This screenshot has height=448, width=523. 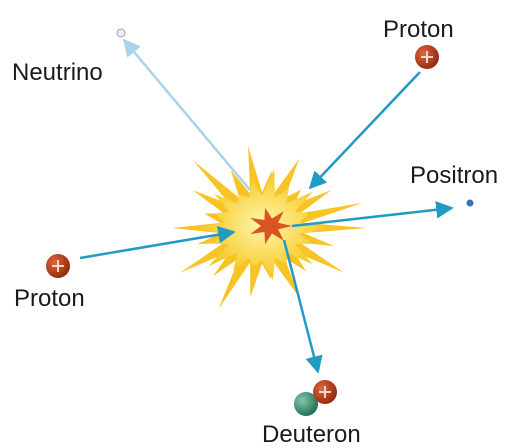 What do you see at coordinates (121, 33) in the screenshot?
I see `neutrino-particle` at bounding box center [121, 33].